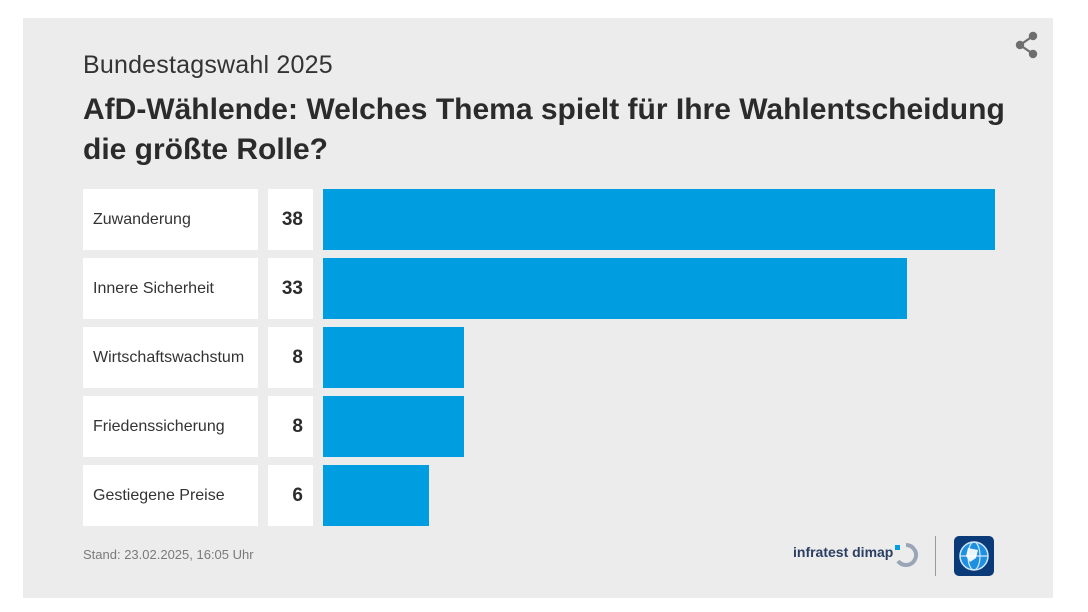  What do you see at coordinates (170, 495) in the screenshot?
I see `category-label: Gestiegene Preise` at bounding box center [170, 495].